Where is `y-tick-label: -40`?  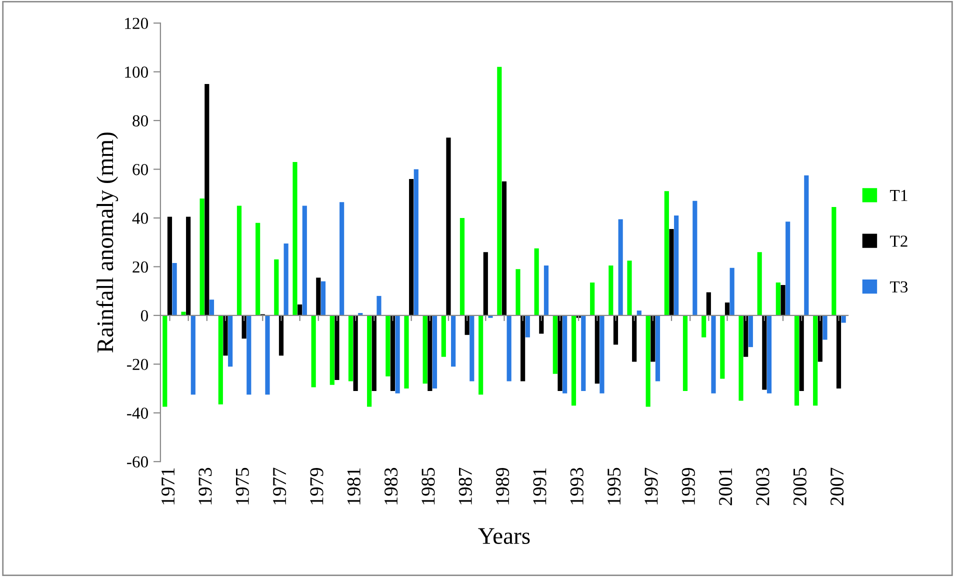 y-tick-label: -40 is located at coordinates (137, 413).